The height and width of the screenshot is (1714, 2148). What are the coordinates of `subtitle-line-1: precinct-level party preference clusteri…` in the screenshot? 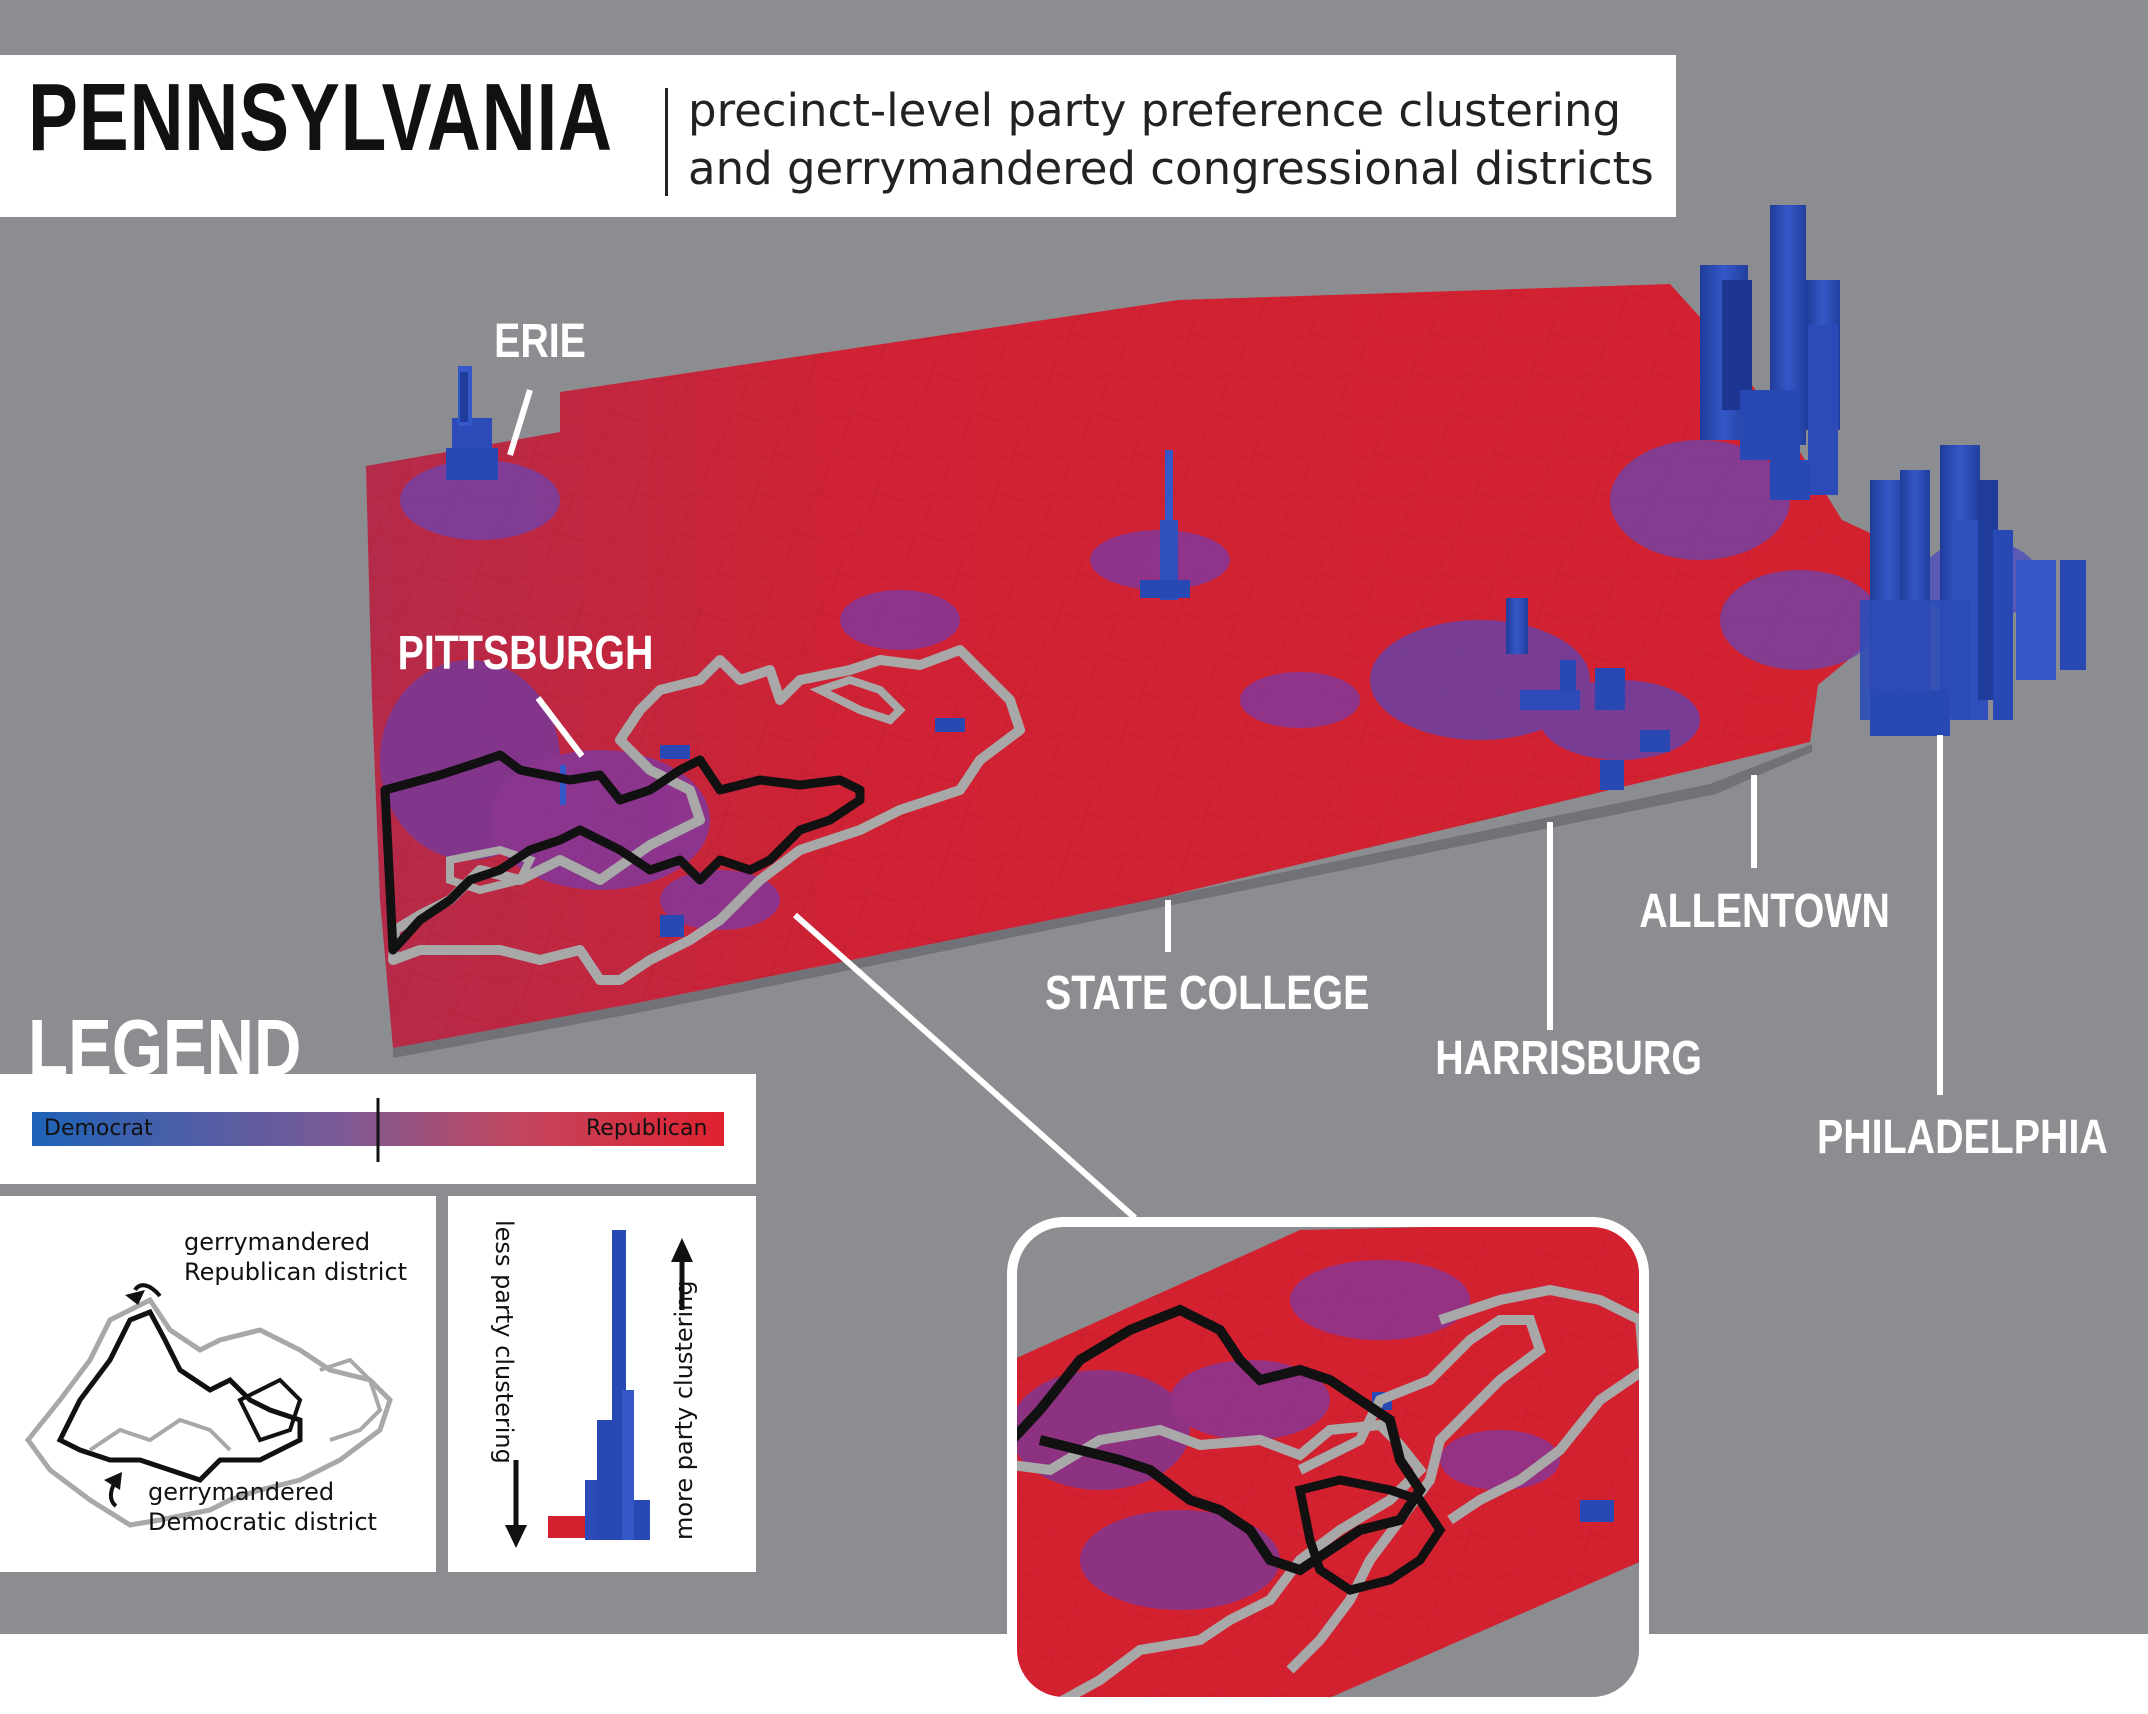 It's located at (1155, 110).